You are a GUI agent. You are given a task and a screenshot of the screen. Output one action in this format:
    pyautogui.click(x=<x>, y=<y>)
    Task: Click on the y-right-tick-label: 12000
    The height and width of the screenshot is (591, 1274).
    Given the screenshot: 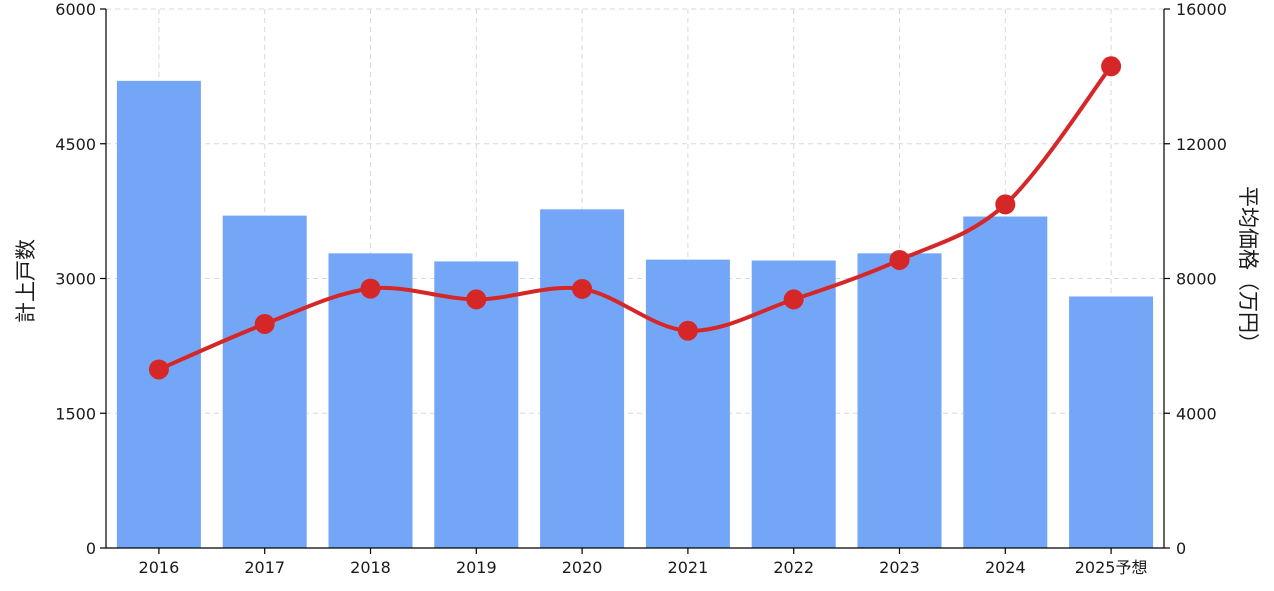 What is the action you would take?
    pyautogui.click(x=1201, y=144)
    